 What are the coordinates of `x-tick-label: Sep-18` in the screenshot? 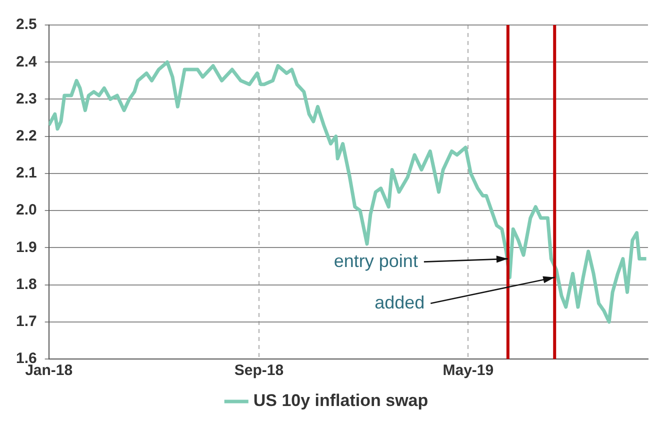 It's located at (259, 371).